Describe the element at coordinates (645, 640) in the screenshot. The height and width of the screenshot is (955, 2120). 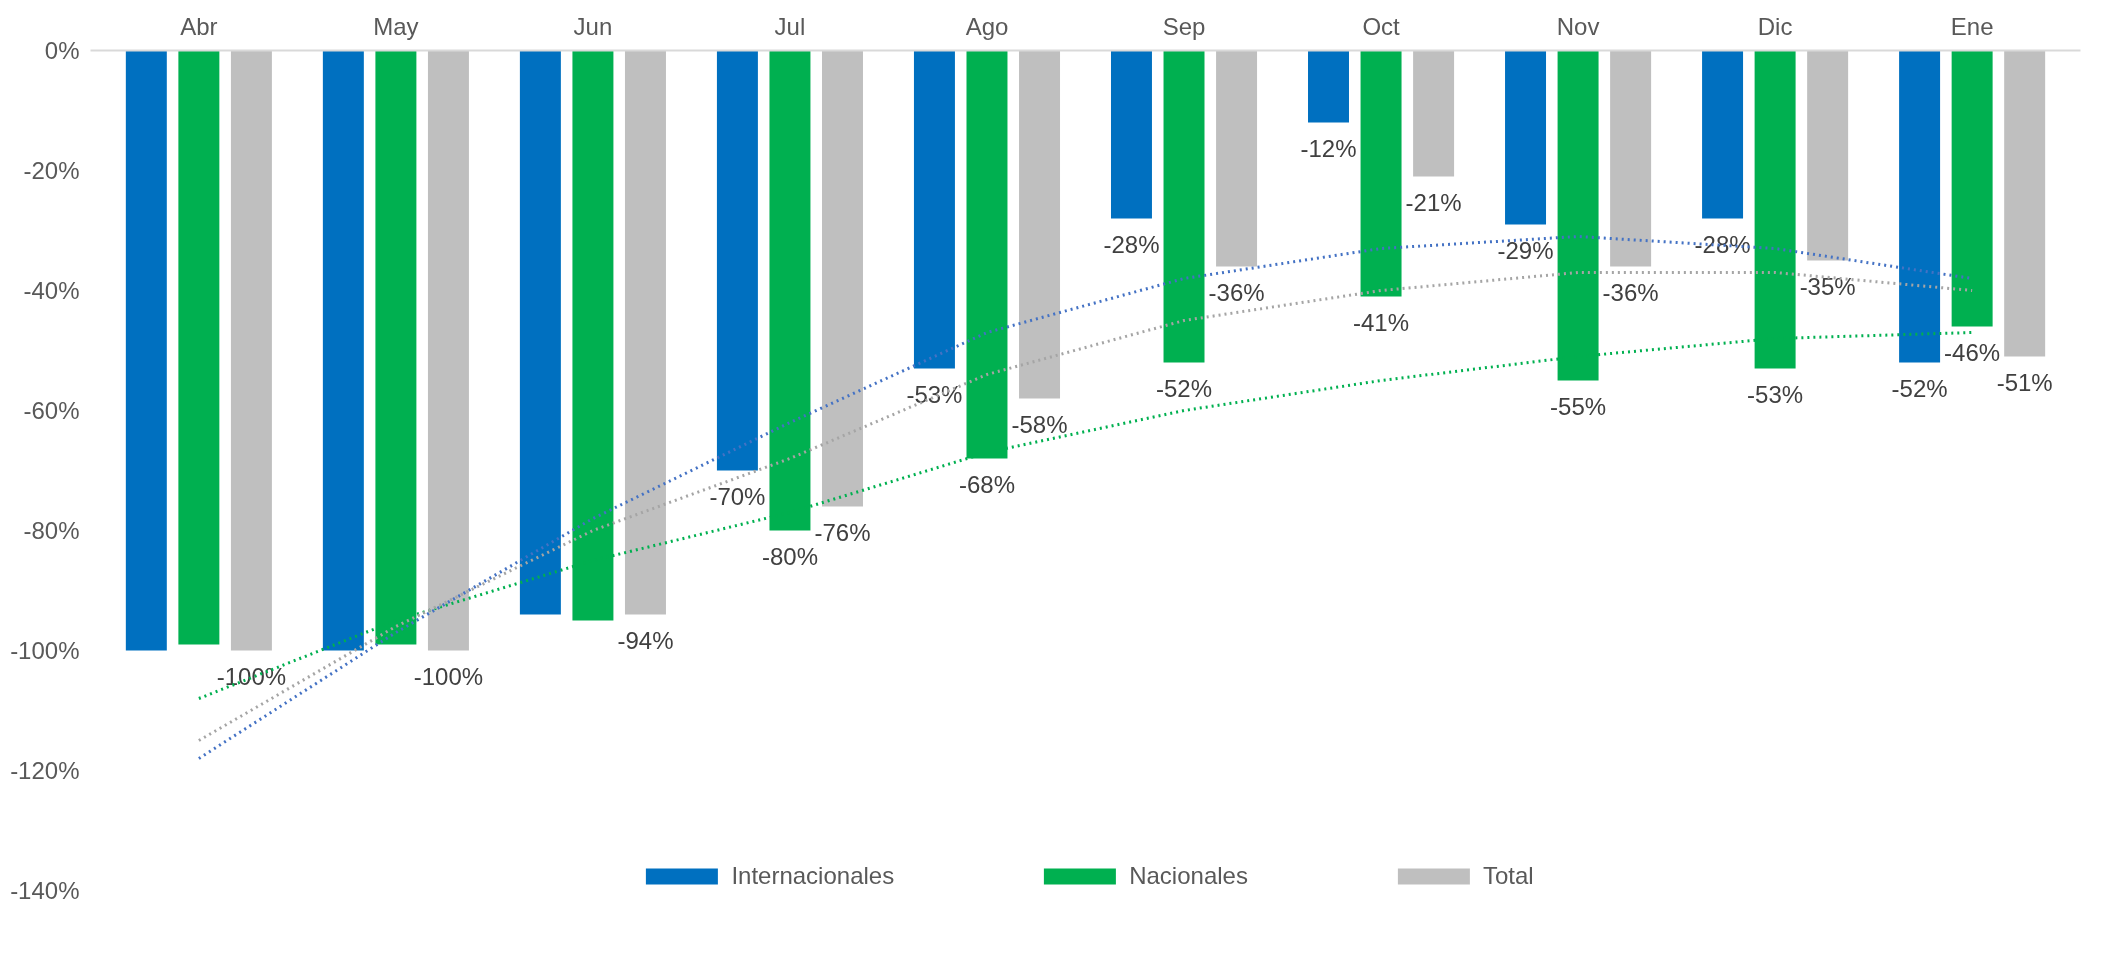
I see `data-label: -94%` at that location.